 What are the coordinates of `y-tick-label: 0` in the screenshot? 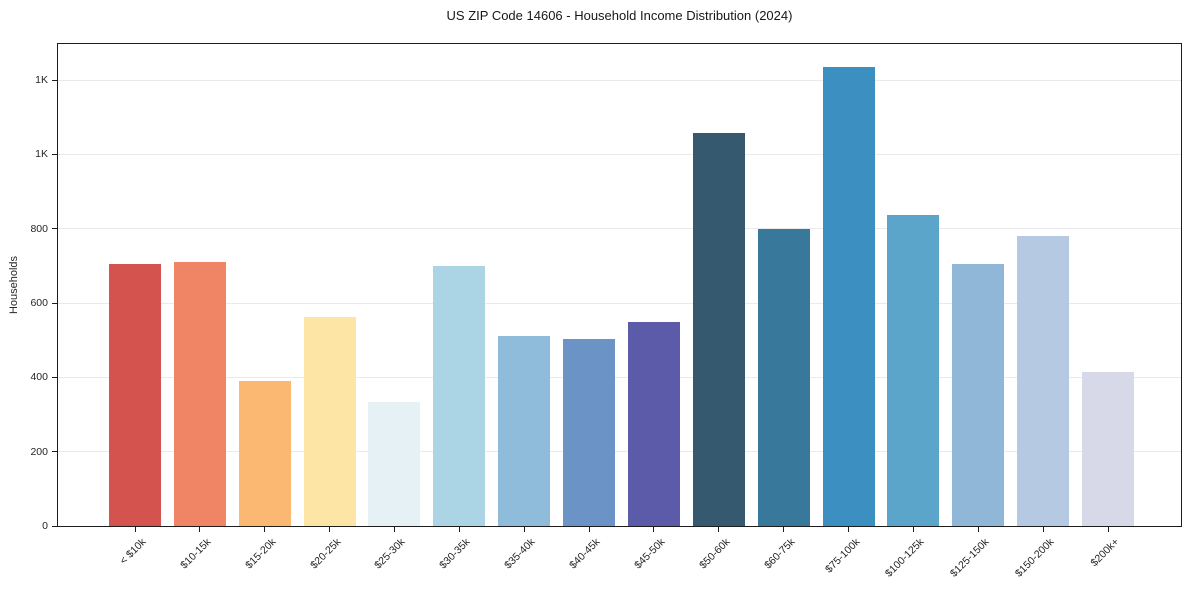 It's located at (45, 526).